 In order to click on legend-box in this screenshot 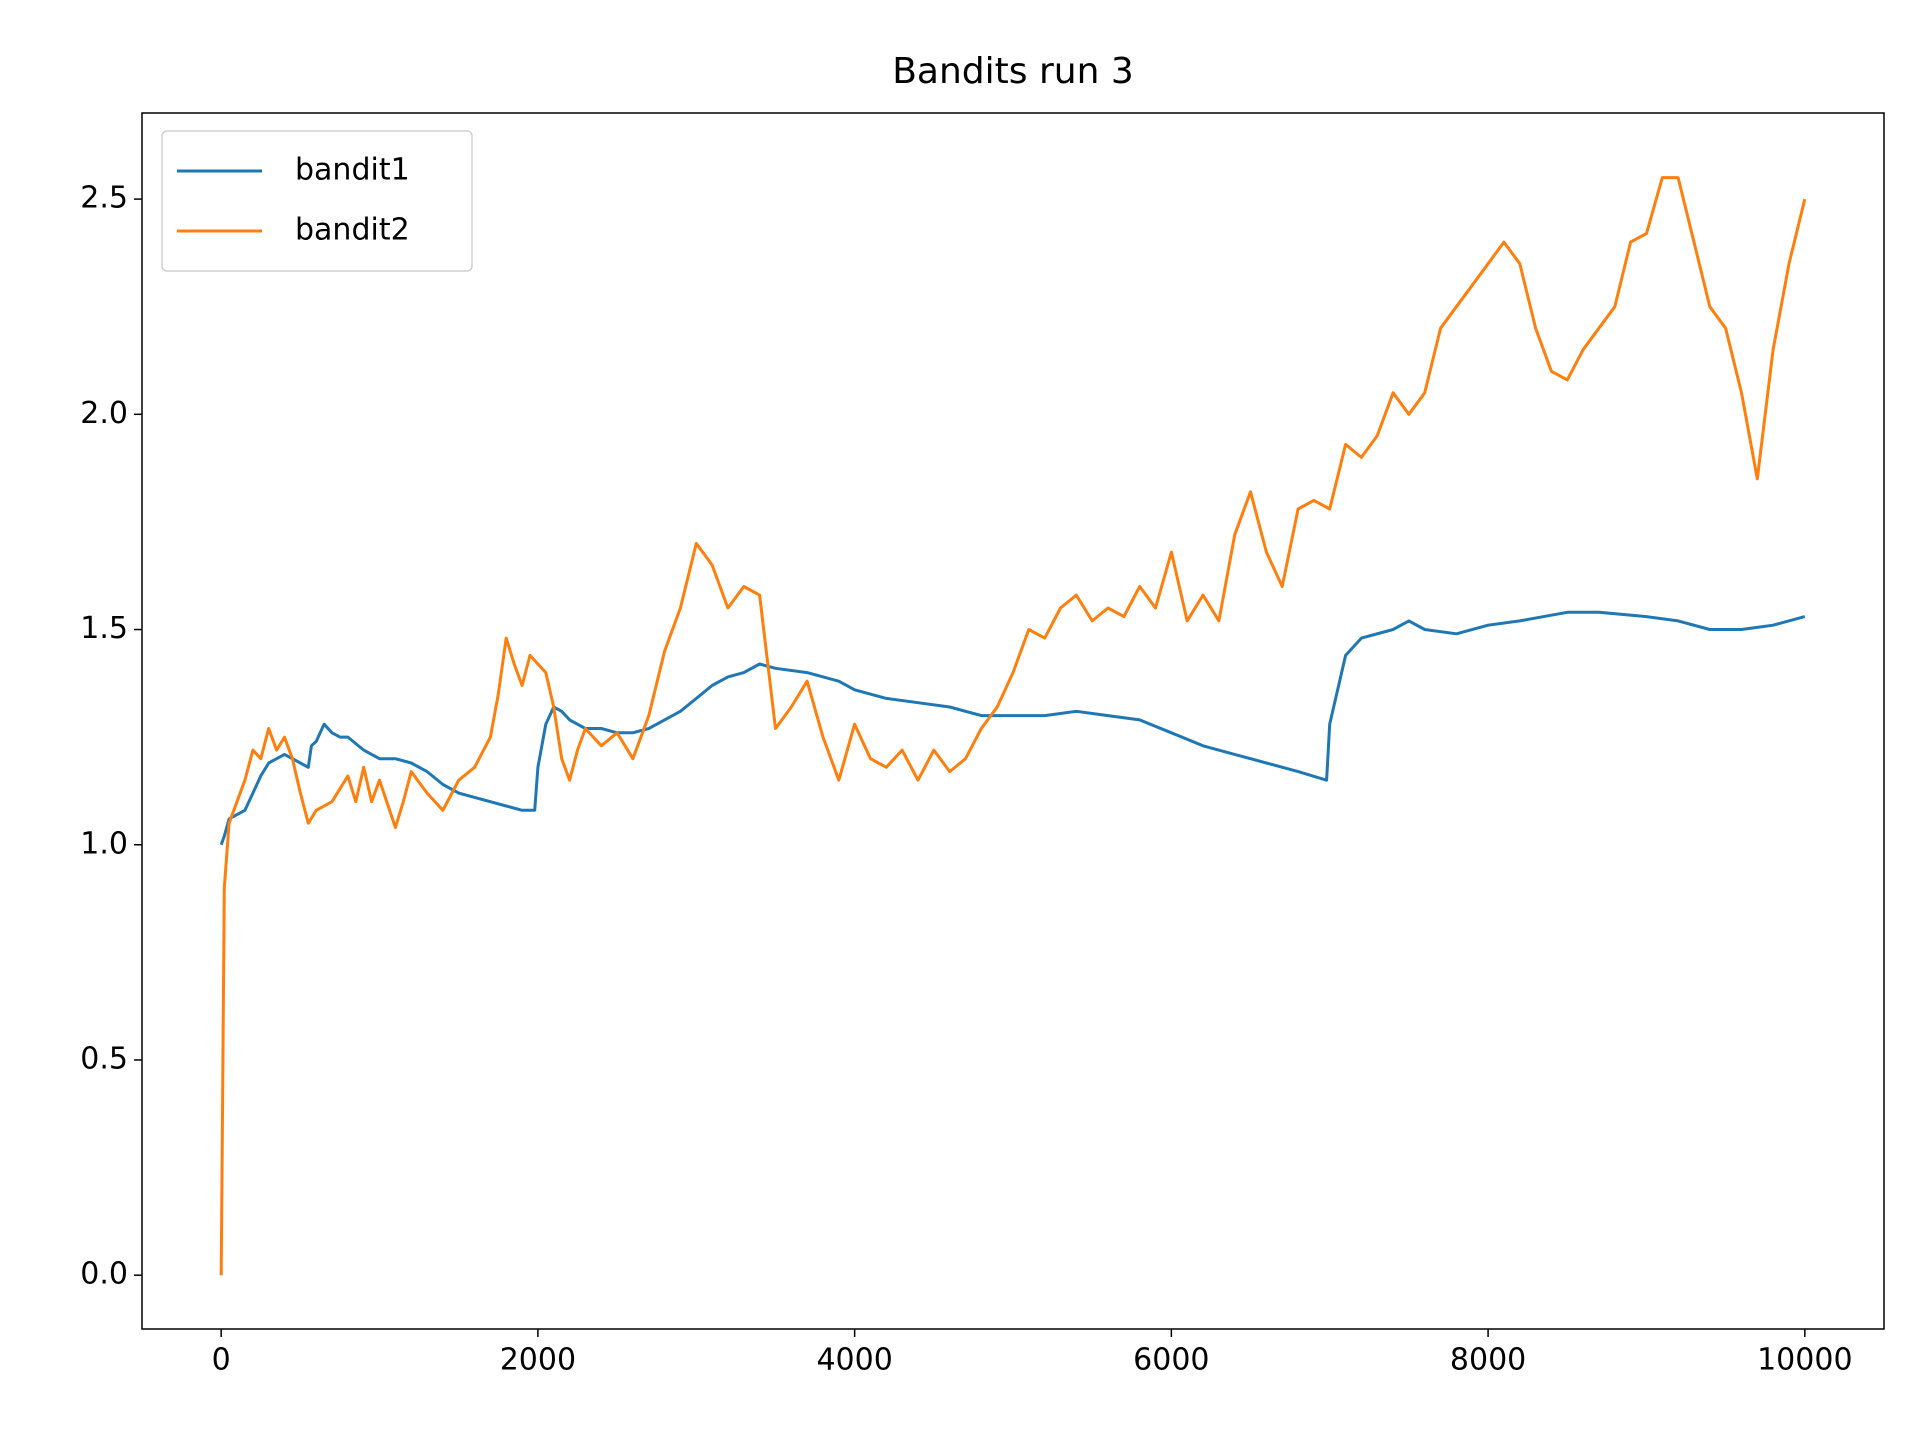, I will do `click(317, 201)`.